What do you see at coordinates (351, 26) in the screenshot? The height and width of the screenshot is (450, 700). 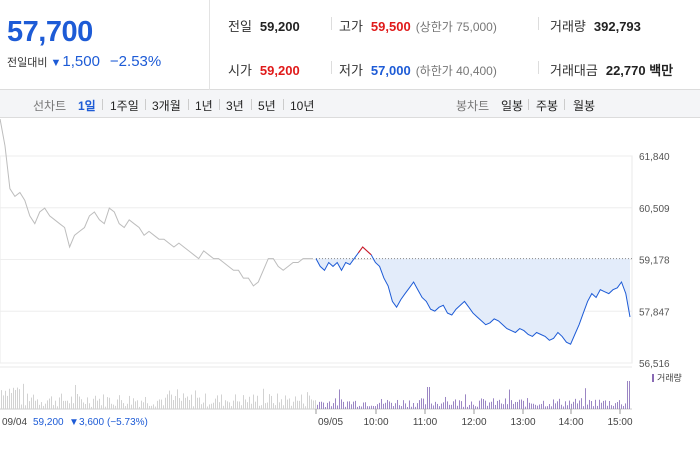 I see `stat-label: 고가` at bounding box center [351, 26].